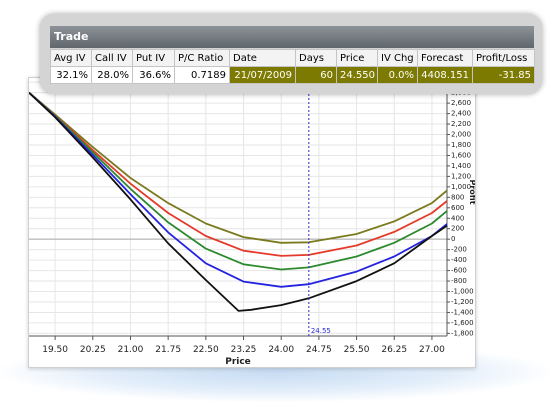  I want to click on x-tick-label: 25.50, so click(357, 350).